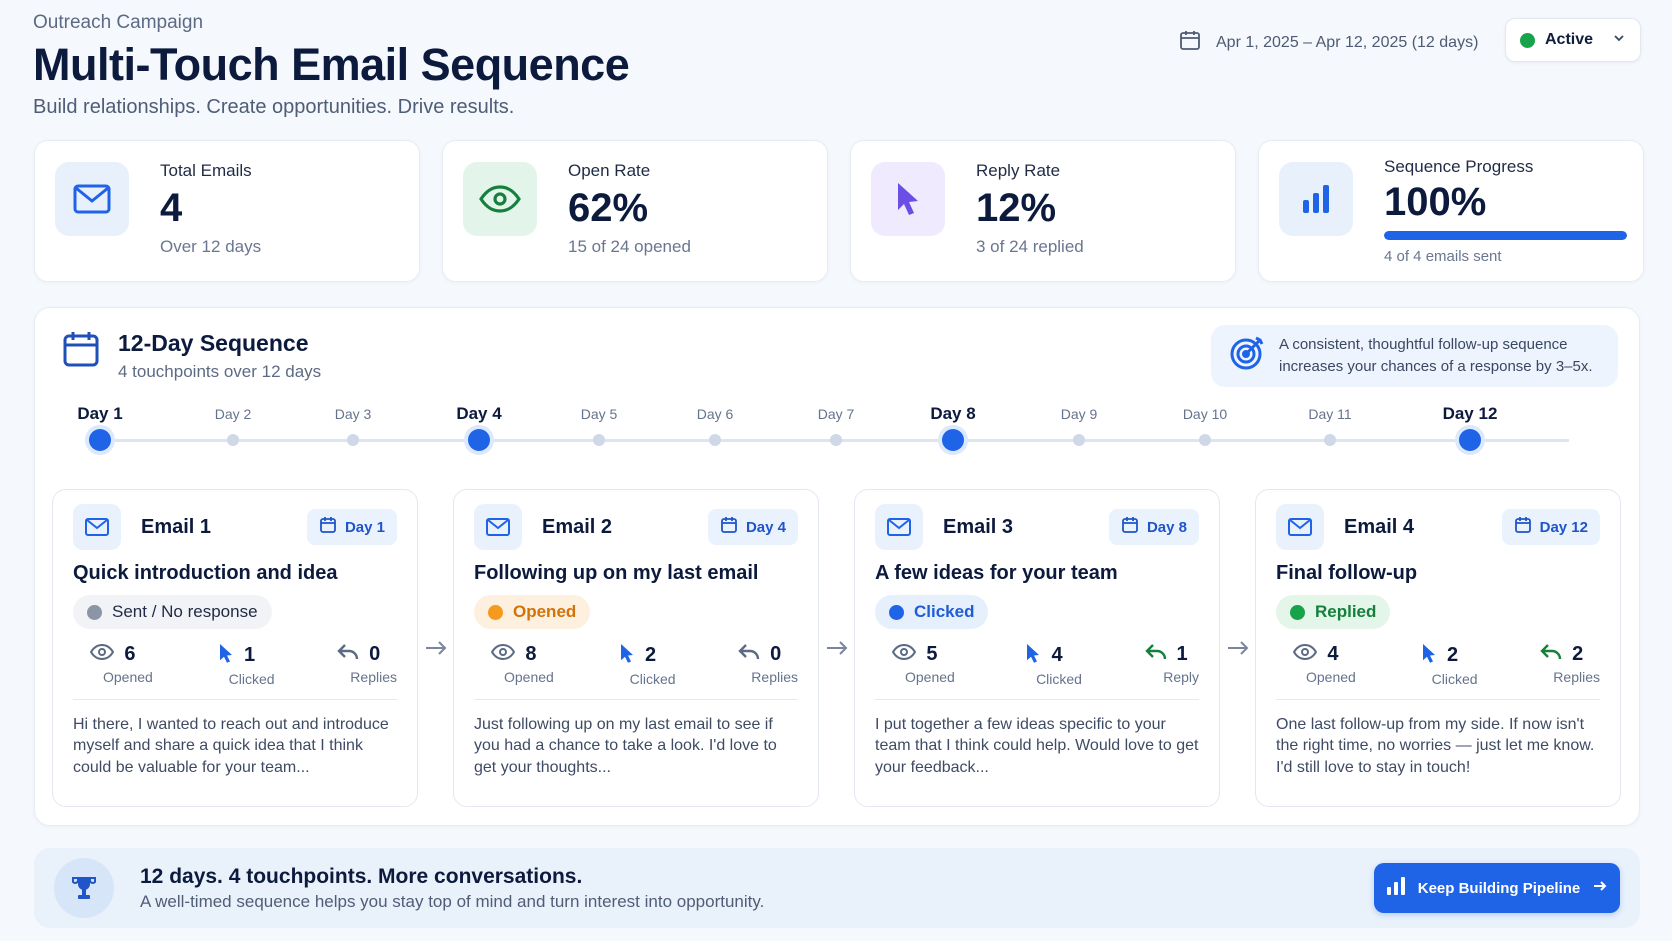 The height and width of the screenshot is (941, 1672). Describe the element at coordinates (1347, 42) in the screenshot. I see `date-range-text: Apr 1, 2025 – Apr 12, 2025 (12 days)` at that location.